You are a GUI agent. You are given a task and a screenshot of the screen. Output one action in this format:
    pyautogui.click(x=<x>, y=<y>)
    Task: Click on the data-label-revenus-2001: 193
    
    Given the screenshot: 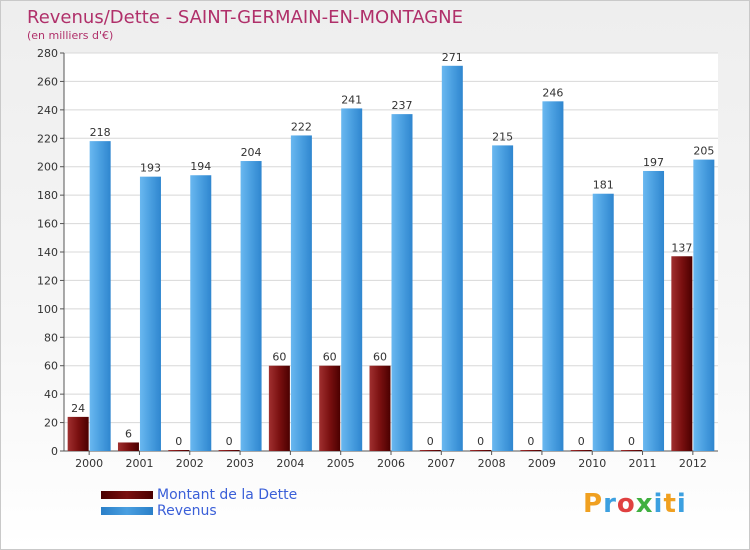 What is the action you would take?
    pyautogui.click(x=150, y=168)
    